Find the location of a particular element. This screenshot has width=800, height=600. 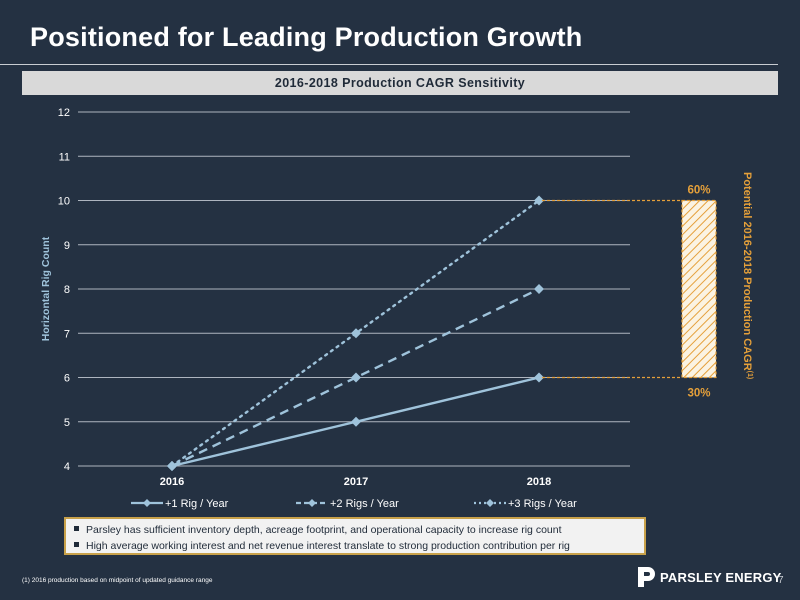

cagr-vertical-label-superscript: (1) is located at coordinates (749, 375).